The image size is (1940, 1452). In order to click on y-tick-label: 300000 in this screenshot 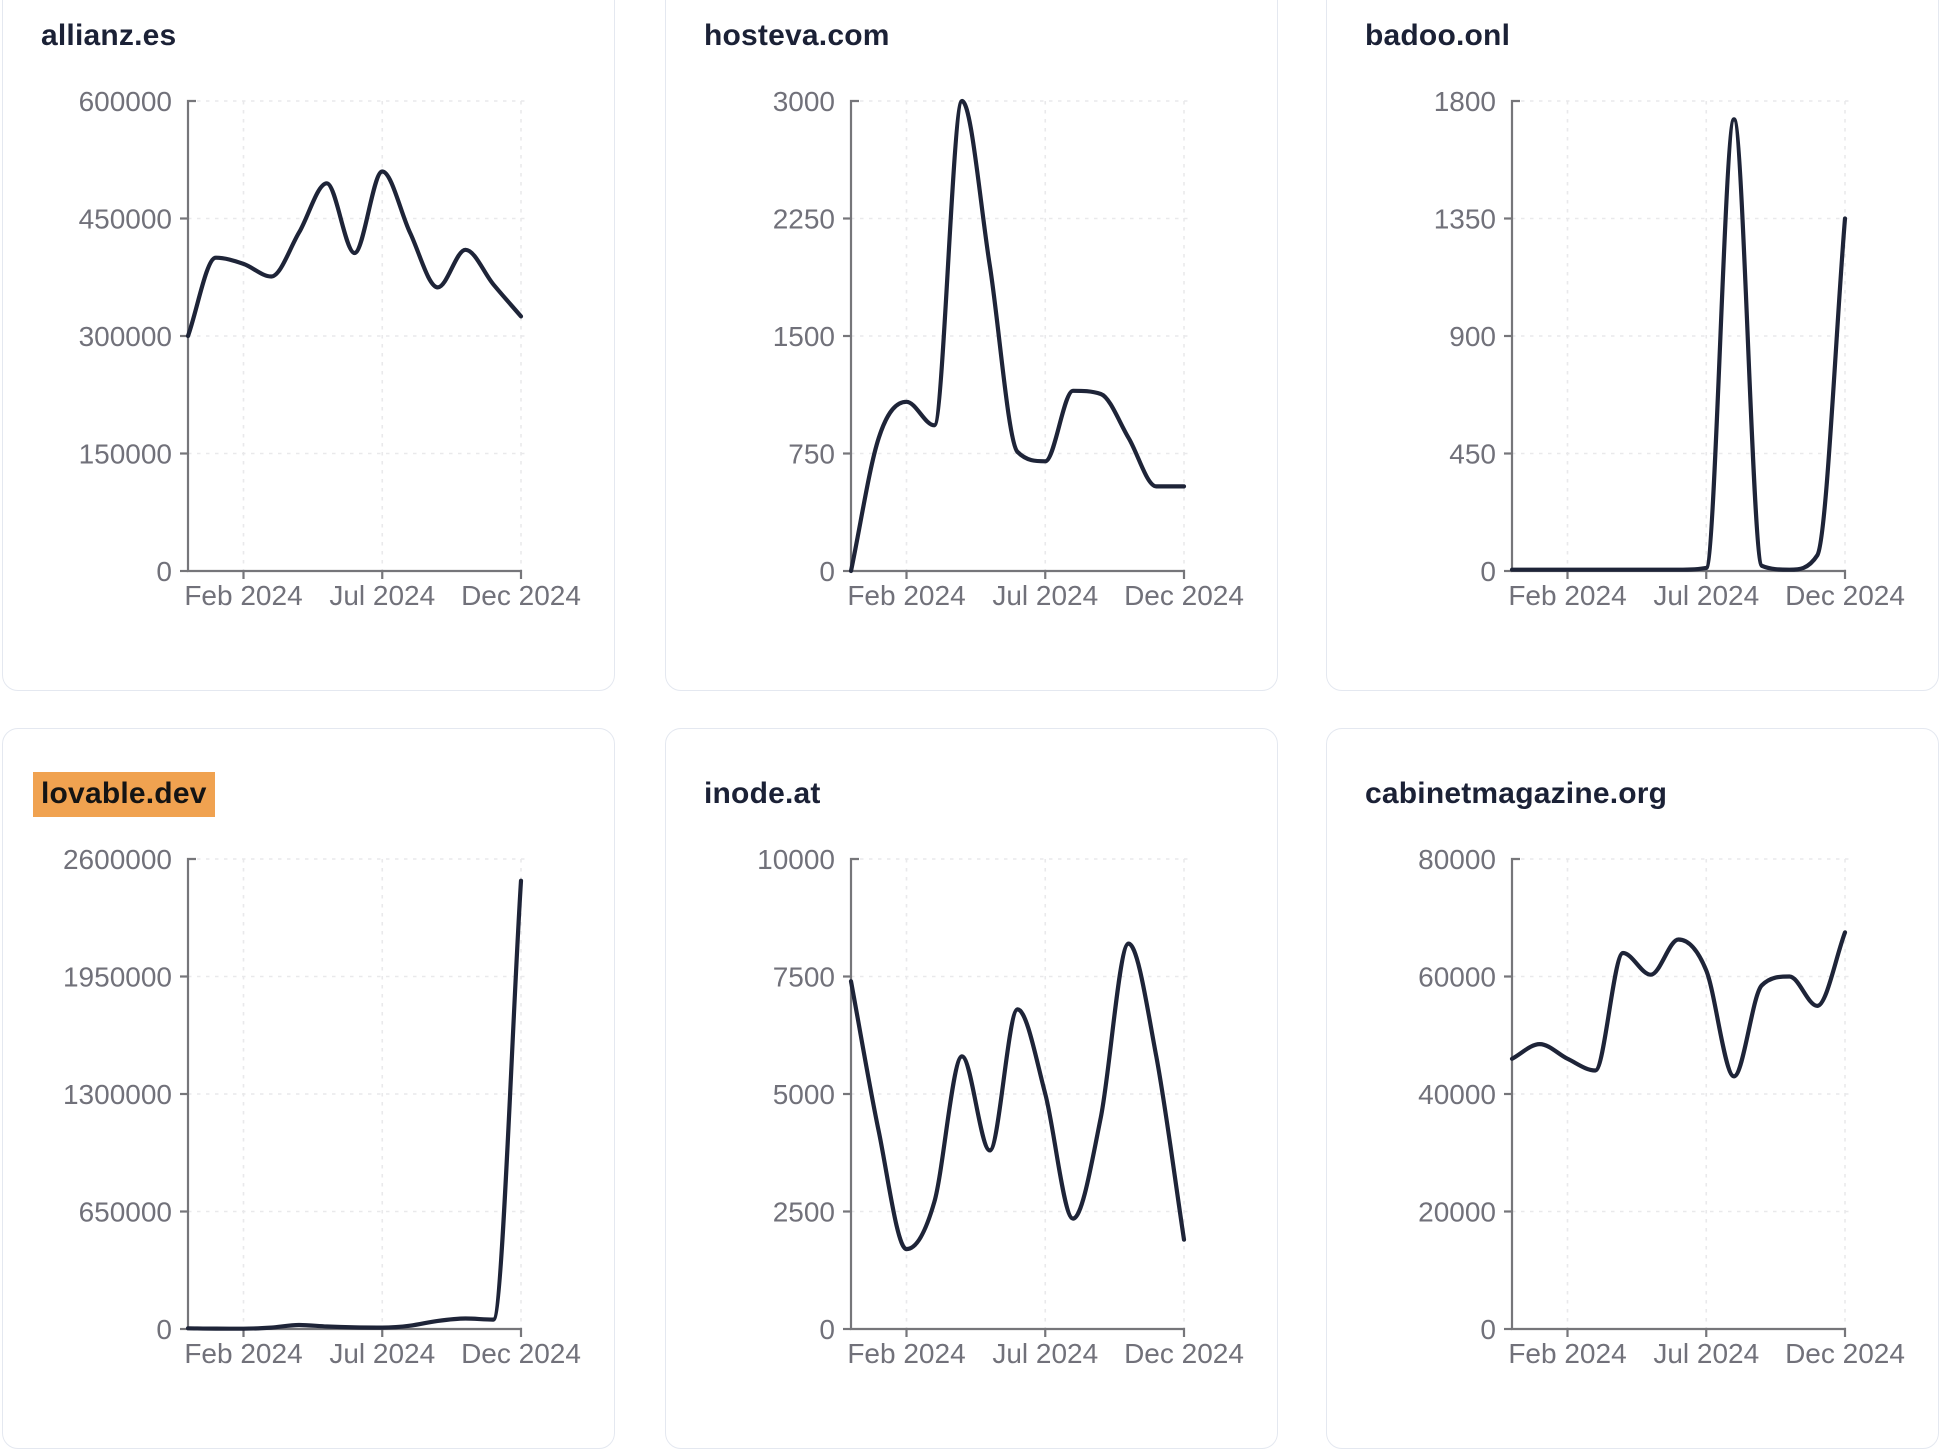, I will do `click(125, 336)`.